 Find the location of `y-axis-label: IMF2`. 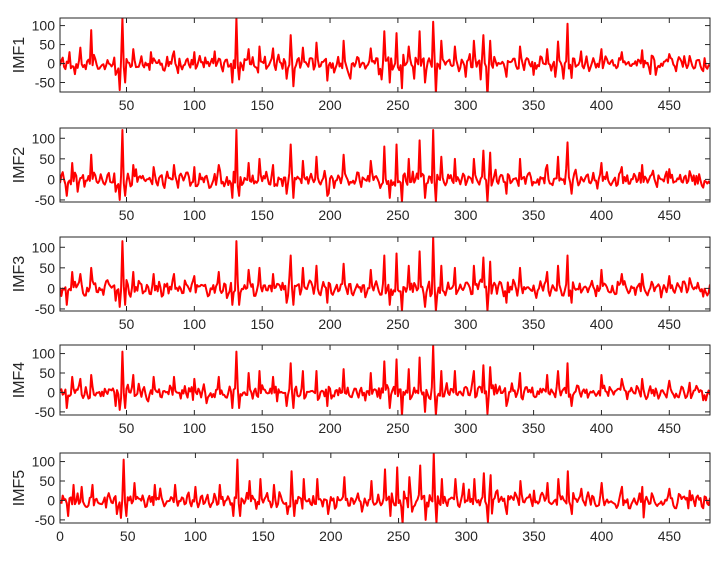

y-axis-label: IMF2 is located at coordinates (19, 165).